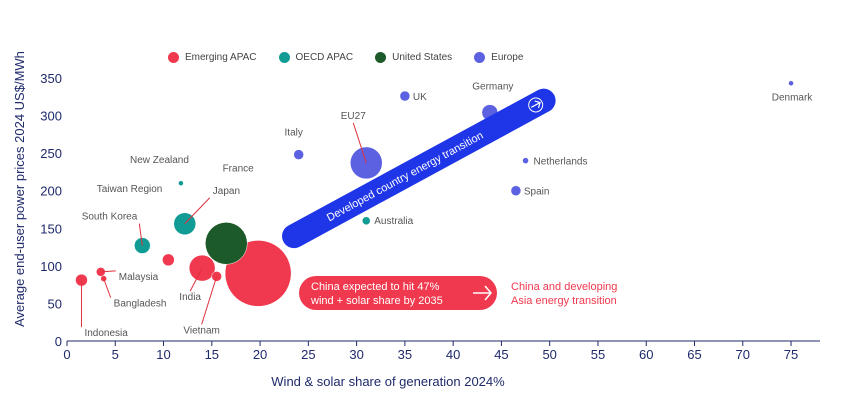 The width and height of the screenshot is (852, 408). What do you see at coordinates (260, 354) in the screenshot?
I see `x-tick-label: 20` at bounding box center [260, 354].